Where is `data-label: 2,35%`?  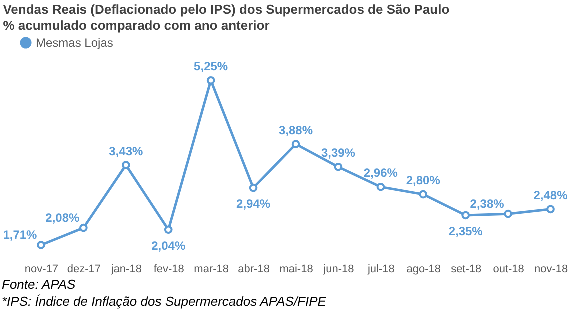 data-label: 2,35% is located at coordinates (466, 231).